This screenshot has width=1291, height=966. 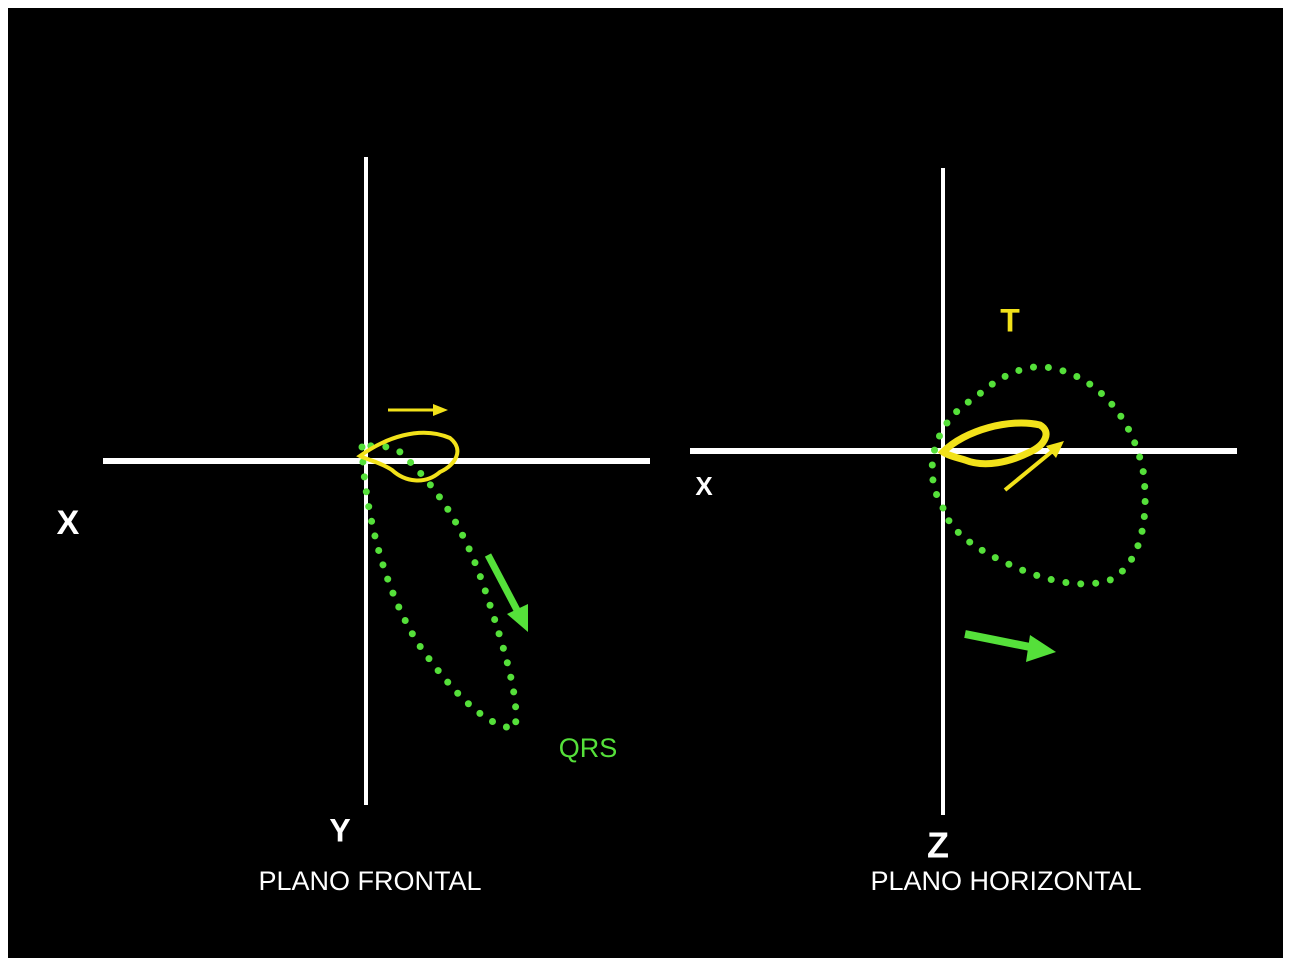 I want to click on qrs-loop, so click(x=1038, y=475).